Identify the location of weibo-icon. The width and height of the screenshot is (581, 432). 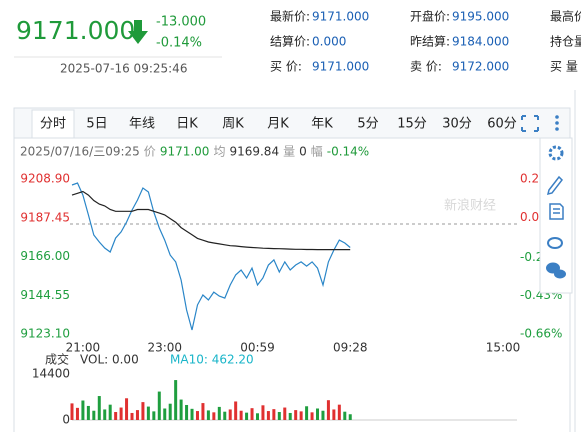
(555, 243).